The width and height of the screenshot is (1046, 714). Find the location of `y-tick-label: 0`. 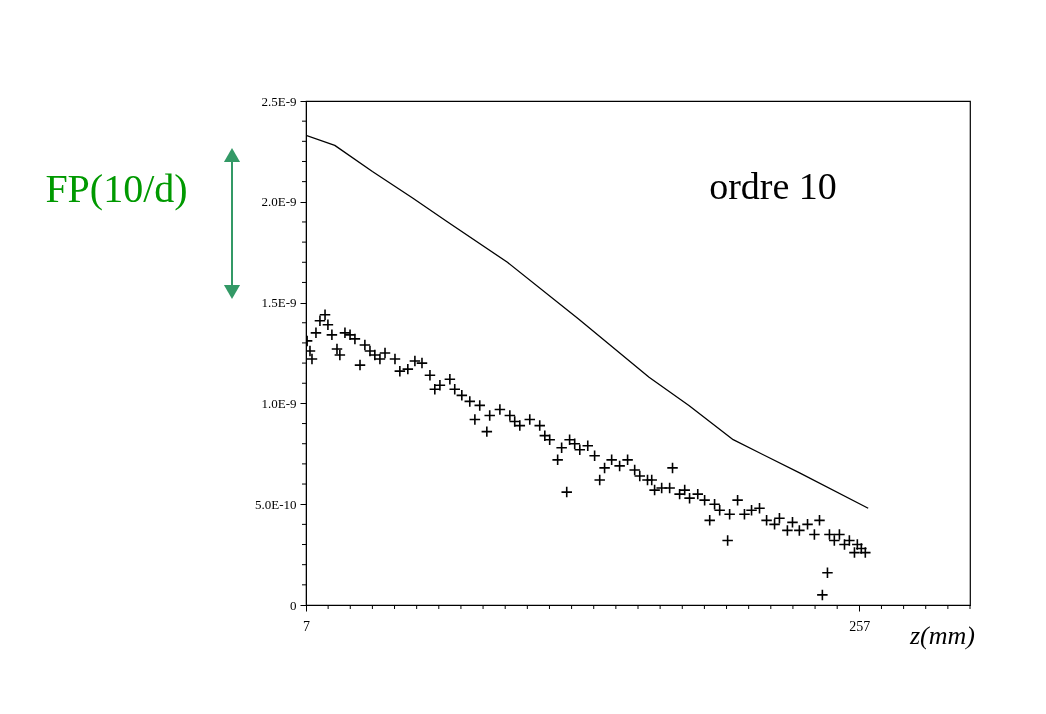

y-tick-label: 0 is located at coordinates (293, 605).